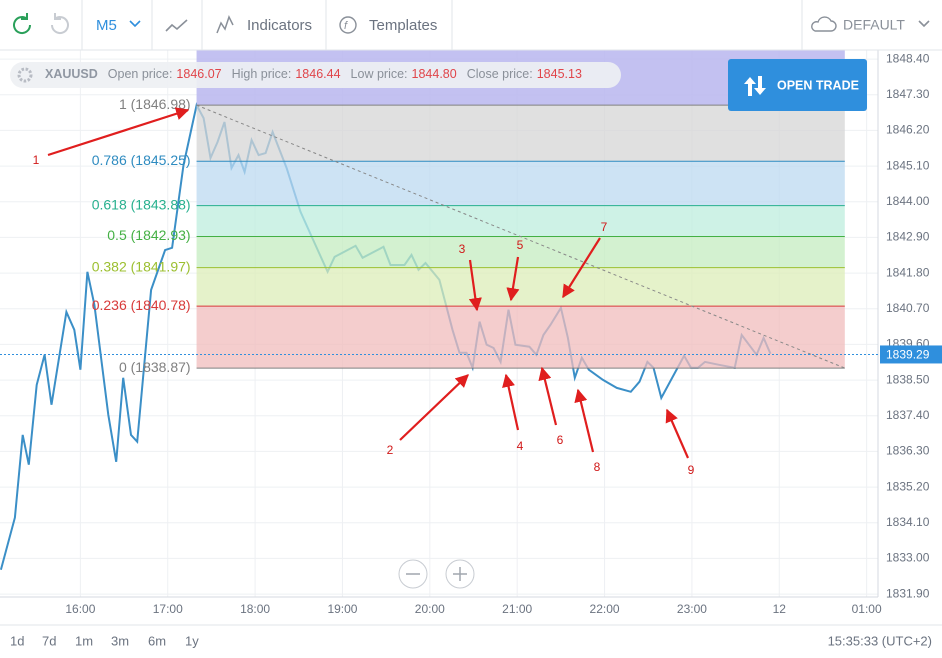 This screenshot has height=658, width=942. I want to click on undo-icon, so click(22, 23).